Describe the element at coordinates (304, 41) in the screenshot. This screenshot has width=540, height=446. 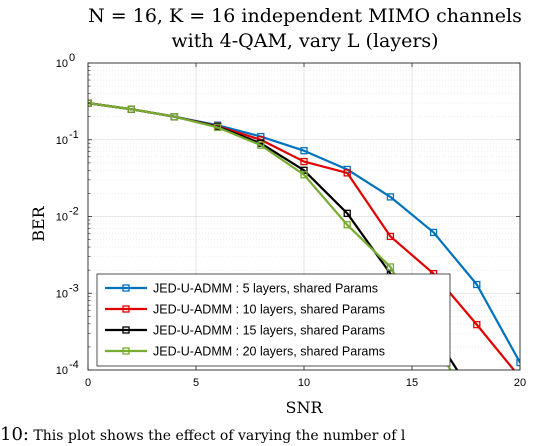
I see `chart-title-line-2: with 4-QAM, vary L (layers)` at that location.